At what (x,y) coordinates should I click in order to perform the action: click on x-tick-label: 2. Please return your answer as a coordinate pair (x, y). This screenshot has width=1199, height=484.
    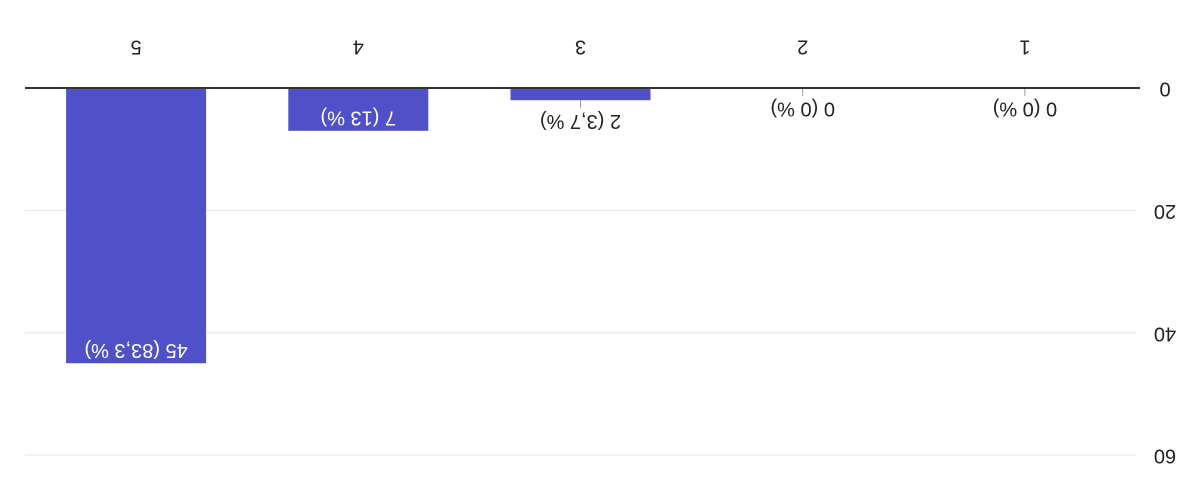
    Looking at the image, I should click on (802, 47).